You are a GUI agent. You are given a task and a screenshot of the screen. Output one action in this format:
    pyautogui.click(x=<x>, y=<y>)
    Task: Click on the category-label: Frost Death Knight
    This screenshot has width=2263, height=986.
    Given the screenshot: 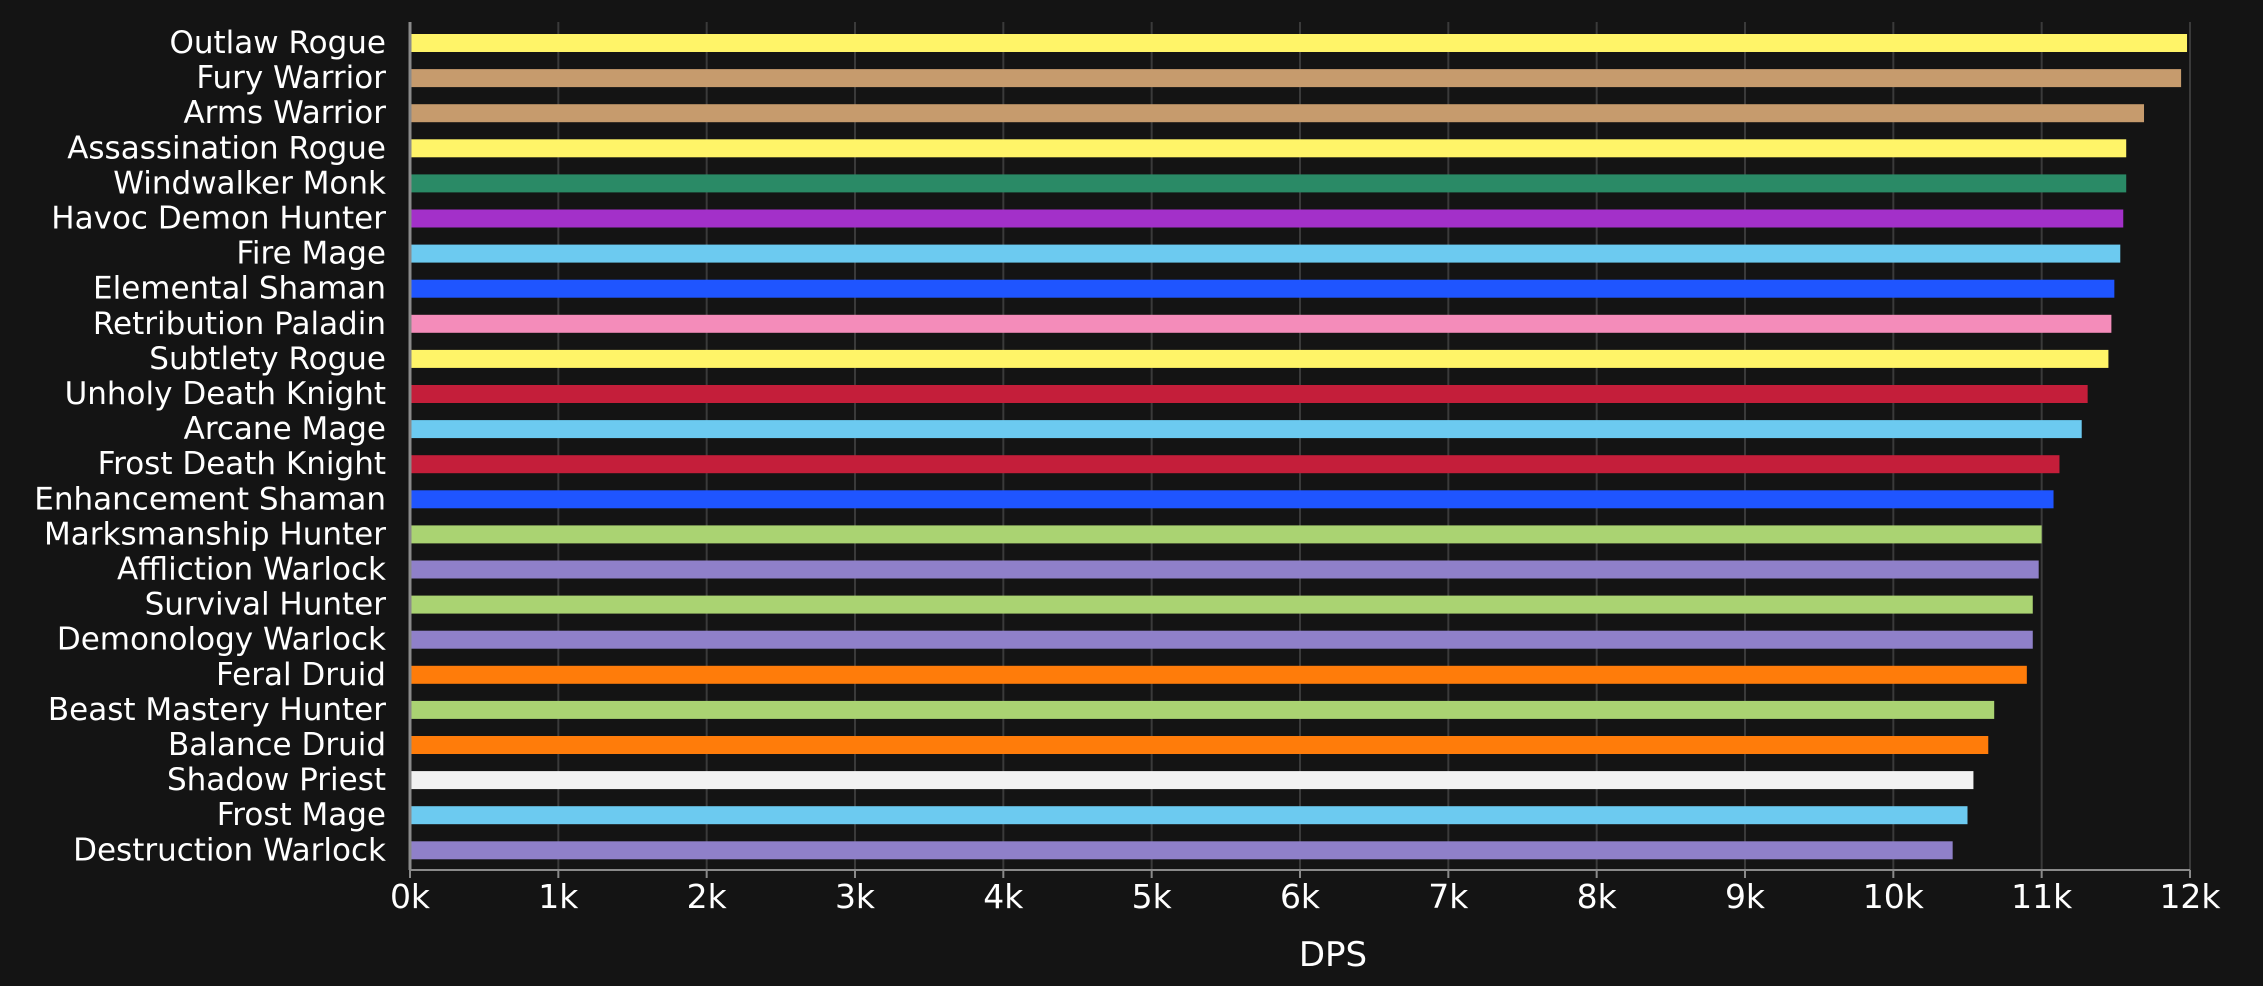 What is the action you would take?
    pyautogui.click(x=242, y=464)
    